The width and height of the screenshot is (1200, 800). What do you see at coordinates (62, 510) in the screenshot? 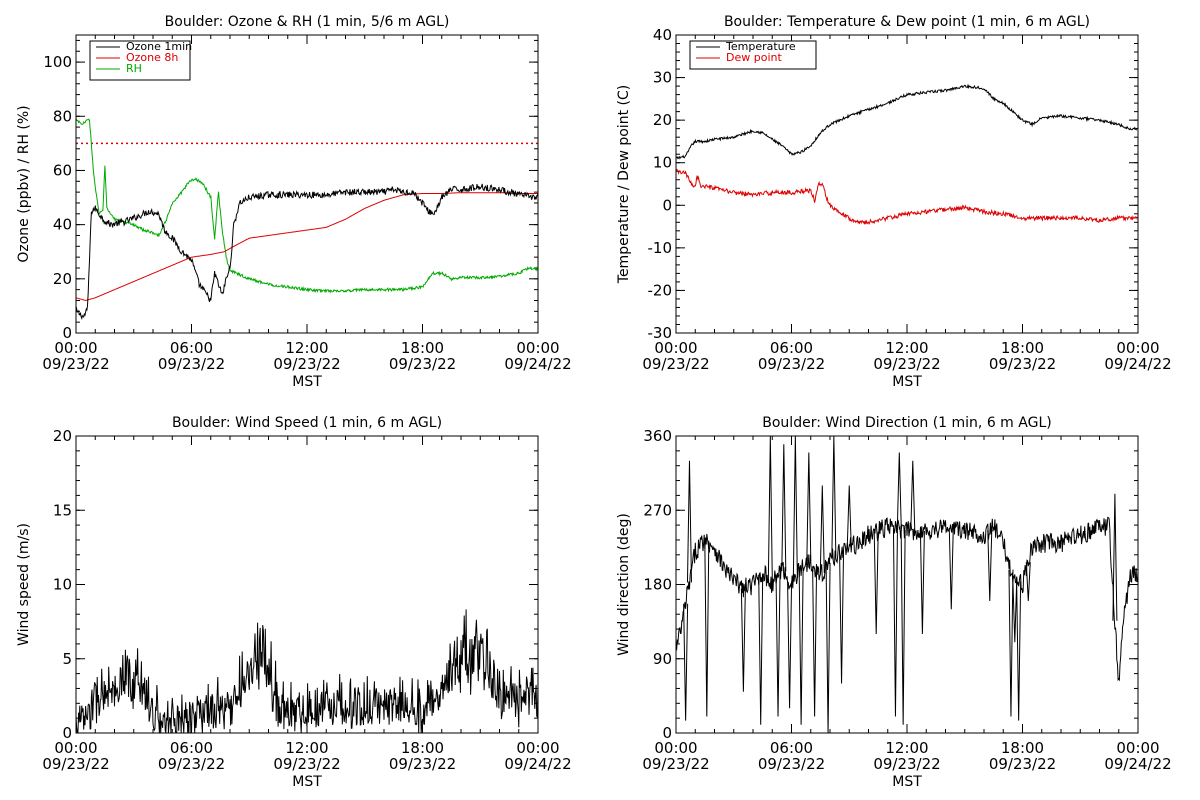
I see `y-tick-label: 15` at bounding box center [62, 510].